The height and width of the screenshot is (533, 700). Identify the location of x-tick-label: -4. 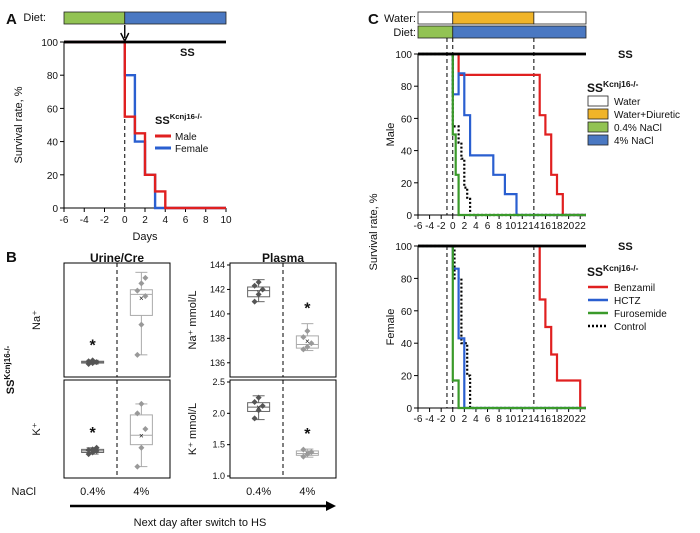
(84, 220).